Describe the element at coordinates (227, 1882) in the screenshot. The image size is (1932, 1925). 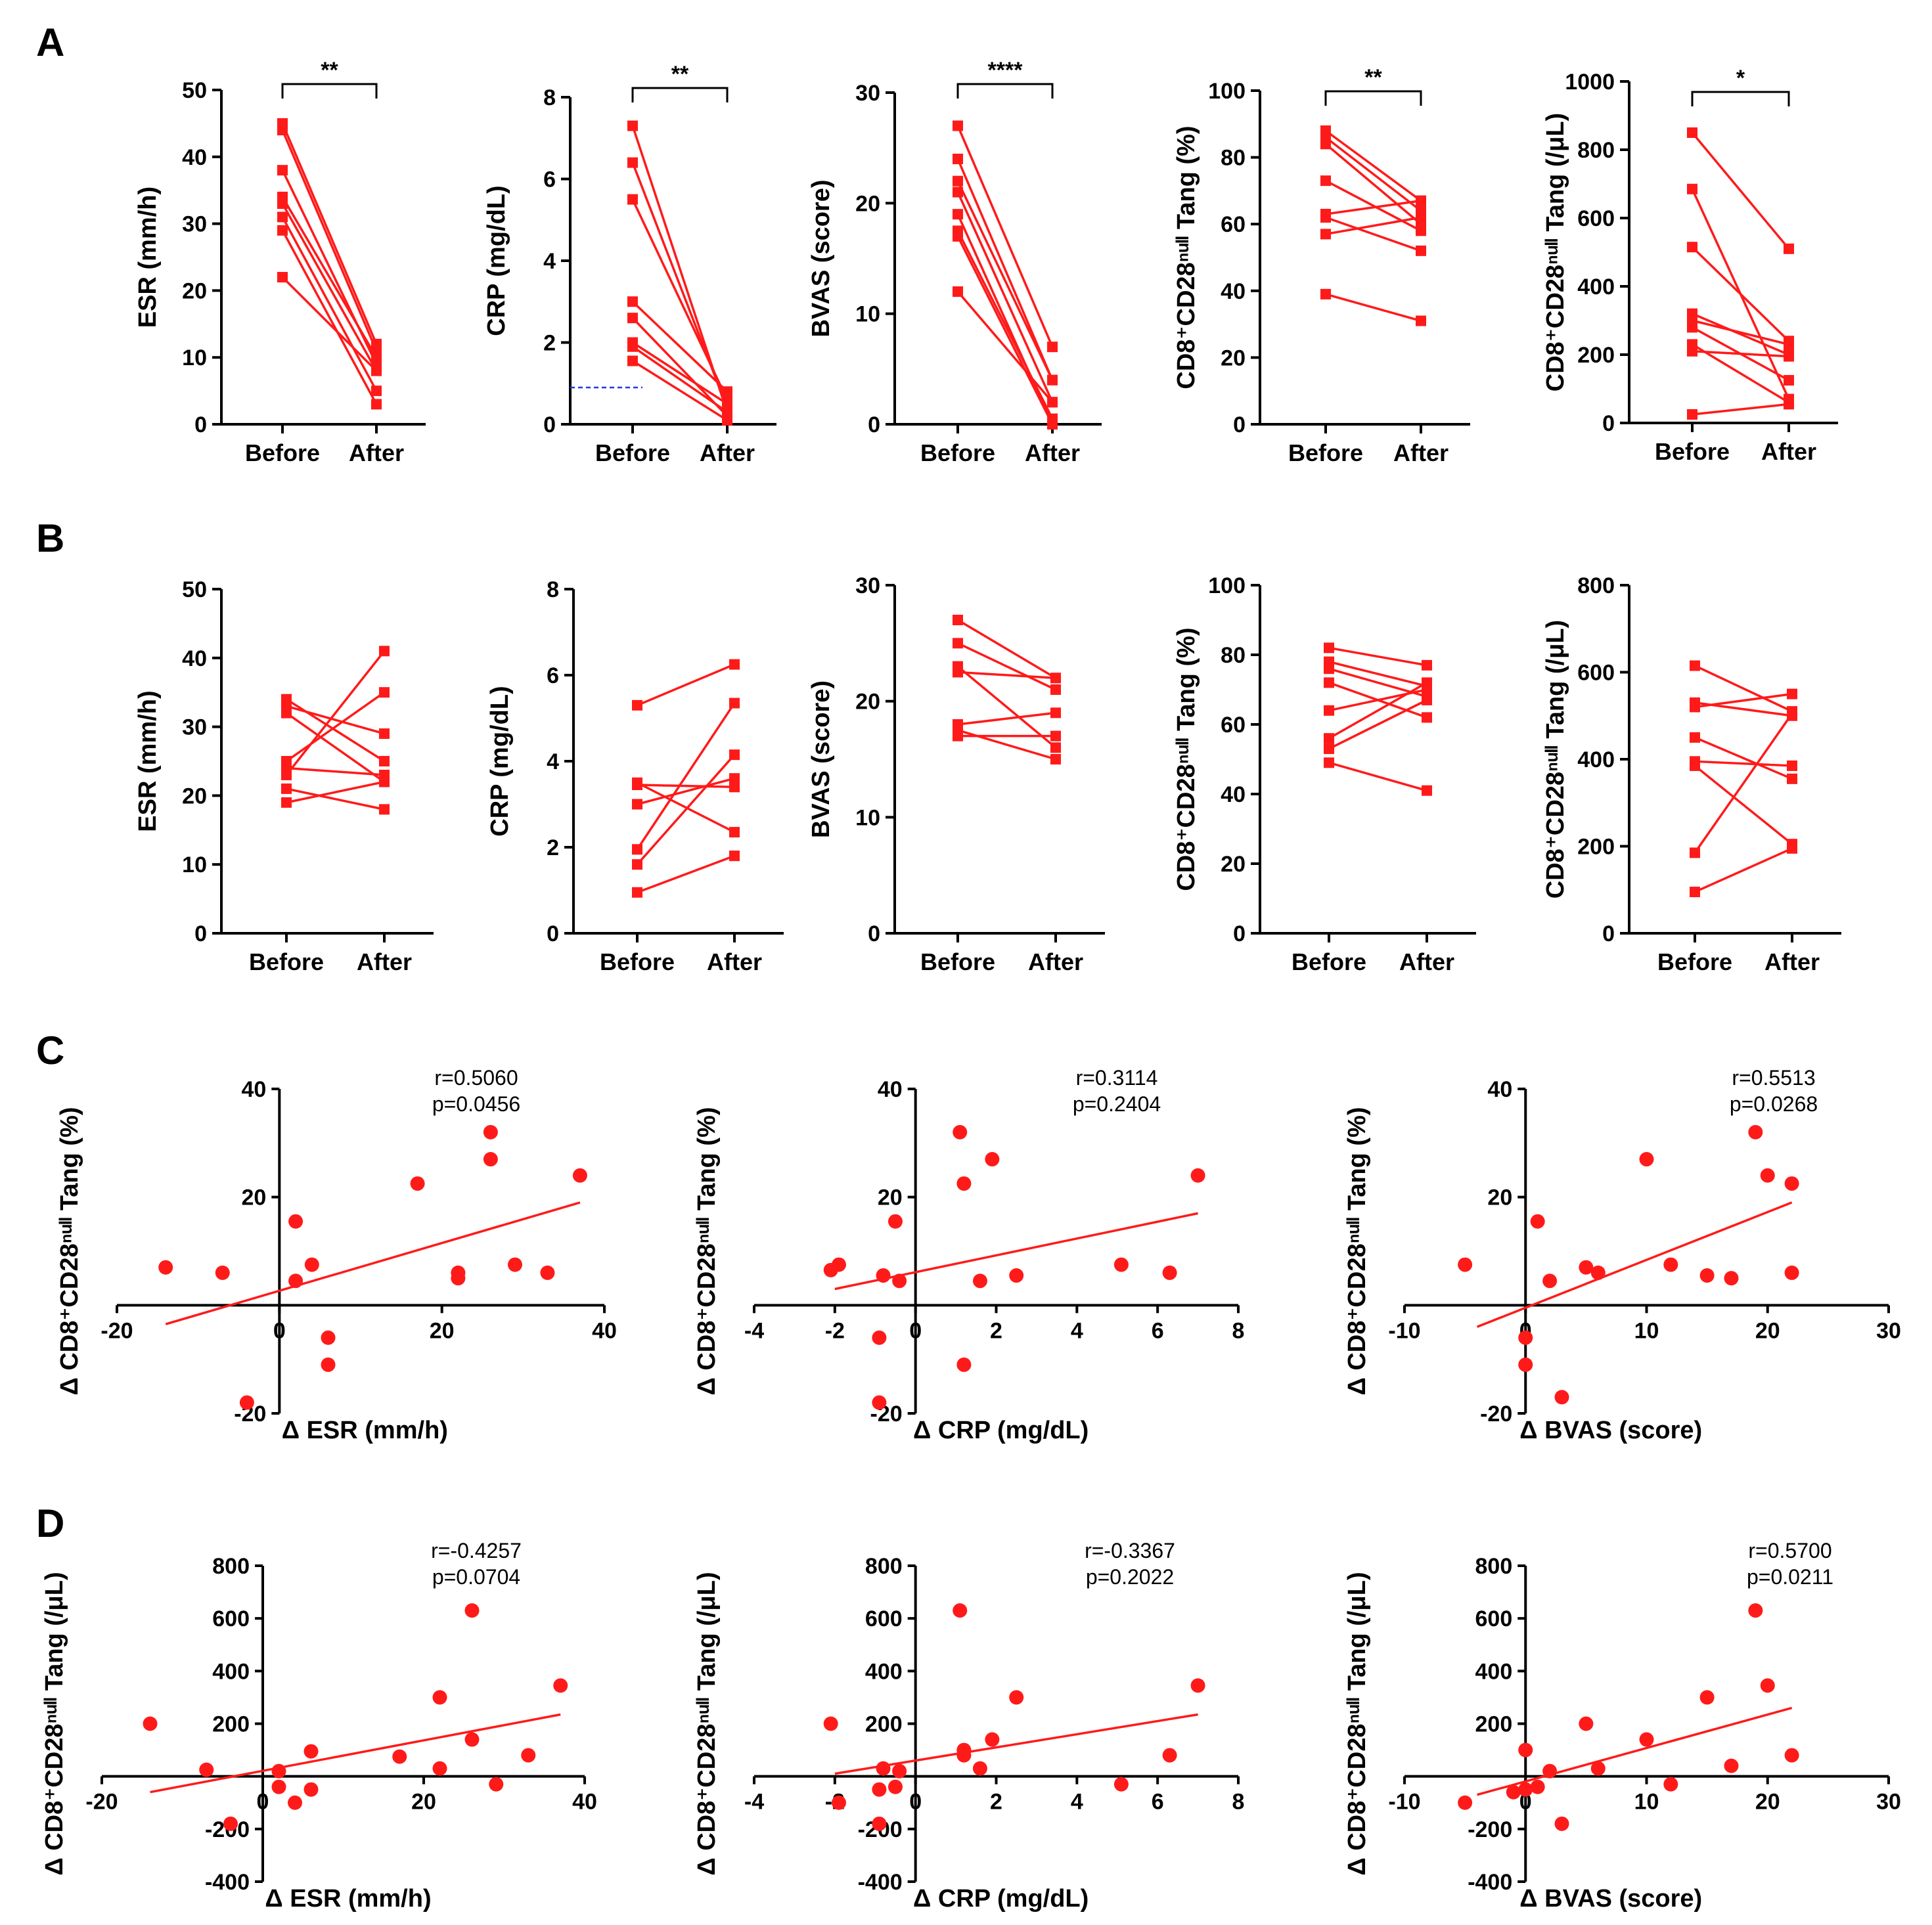
I see `y-tick-label: -400` at that location.